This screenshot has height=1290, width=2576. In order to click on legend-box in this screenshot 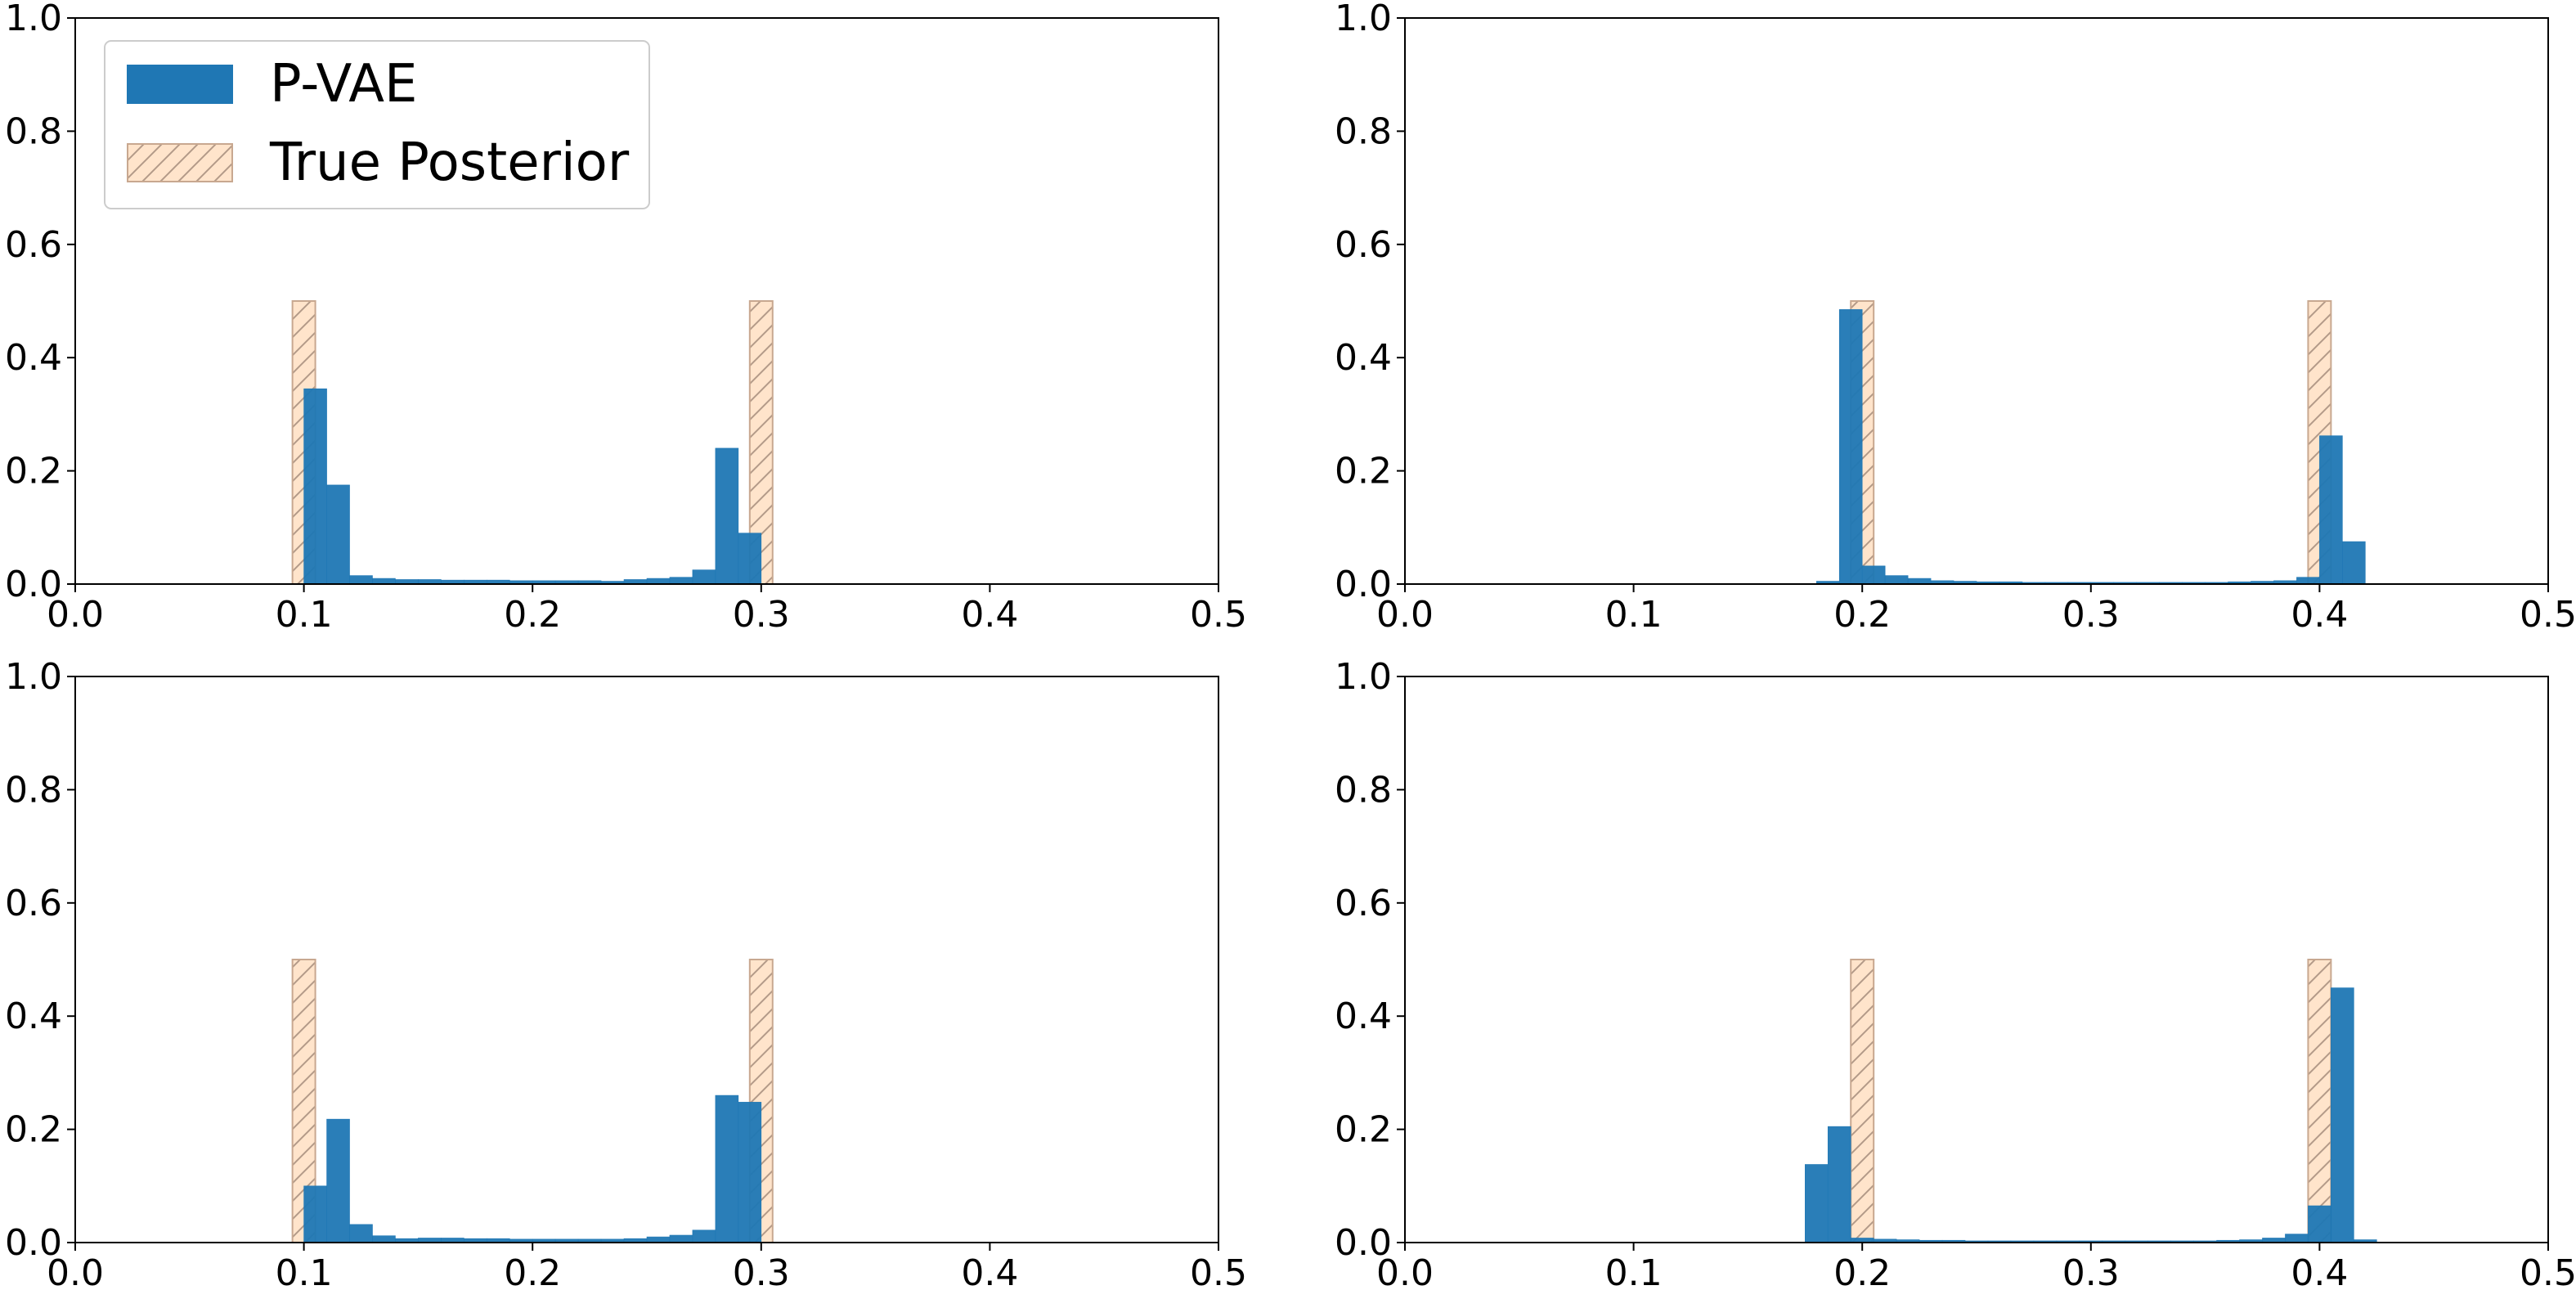, I will do `click(377, 124)`.